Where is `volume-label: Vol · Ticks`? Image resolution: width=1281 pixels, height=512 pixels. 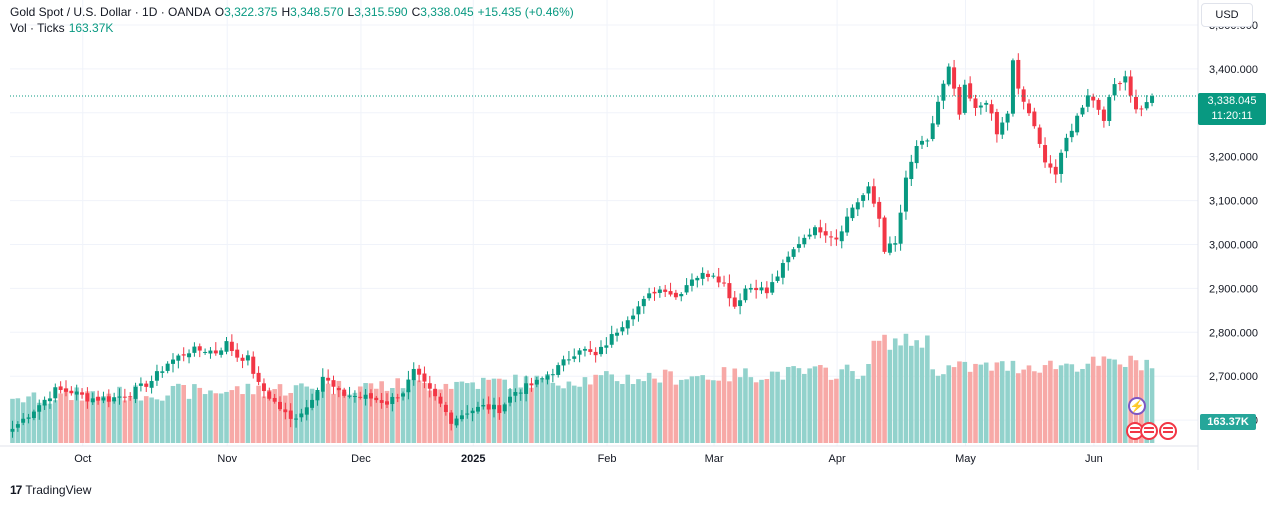 volume-label: Vol · Ticks is located at coordinates (37, 28).